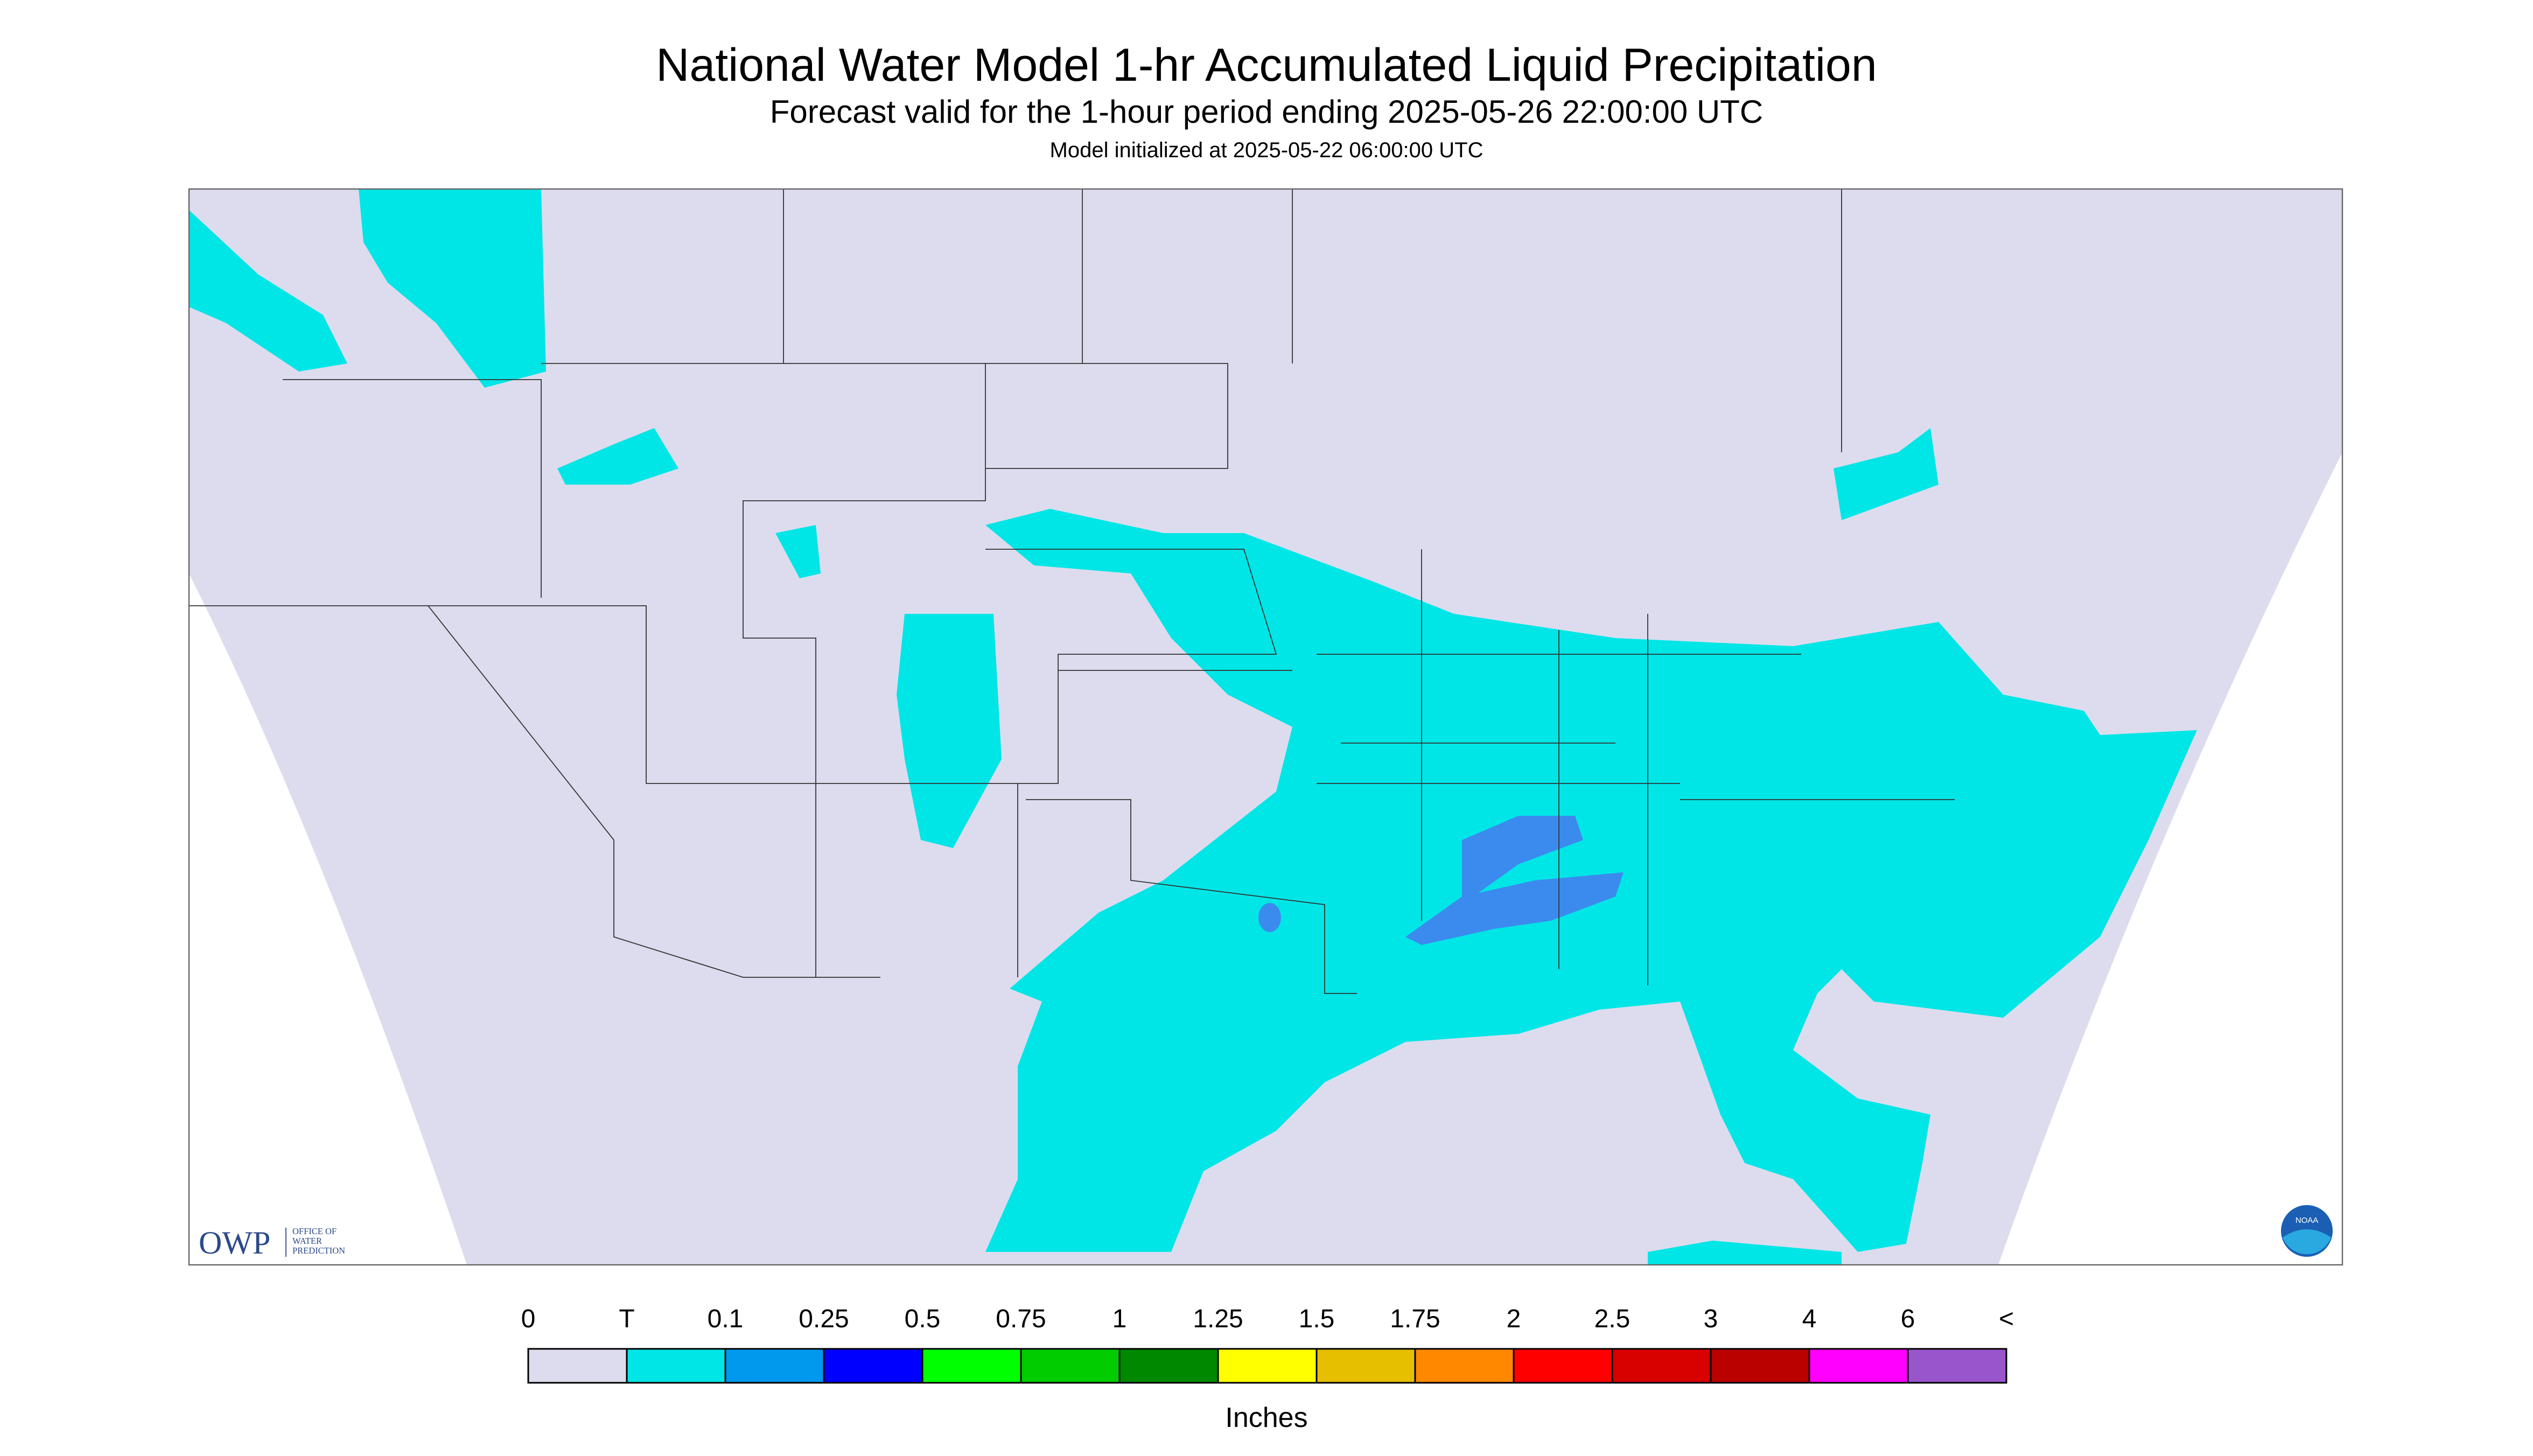  I want to click on legend-label: 2.5, so click(1612, 1319).